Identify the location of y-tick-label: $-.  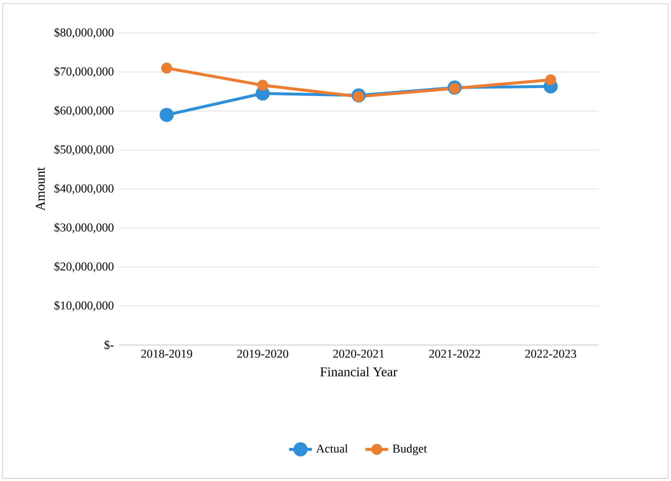
(109, 345).